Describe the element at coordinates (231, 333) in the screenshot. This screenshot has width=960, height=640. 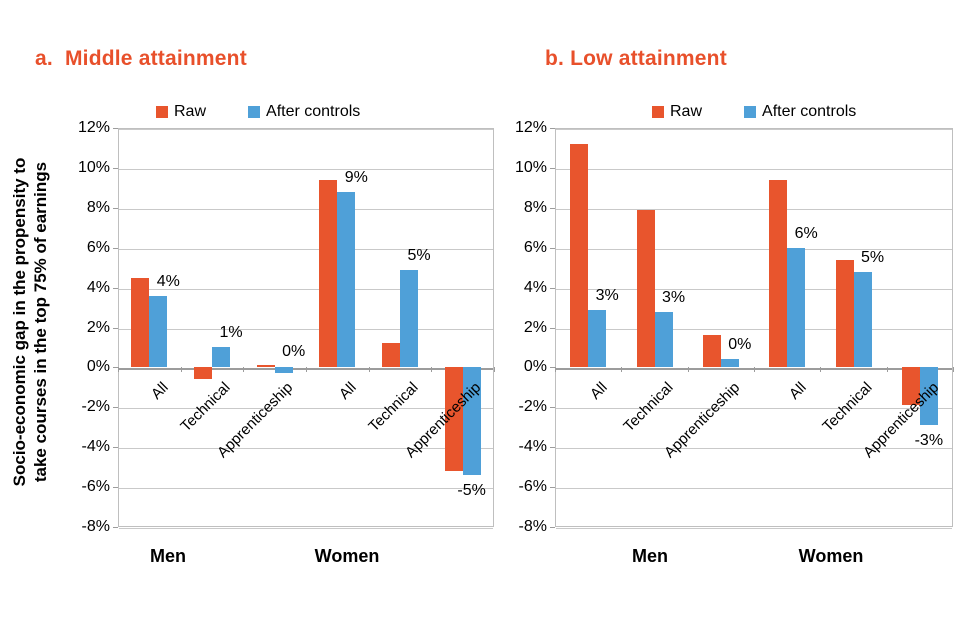
I see `data-label: 1%` at that location.